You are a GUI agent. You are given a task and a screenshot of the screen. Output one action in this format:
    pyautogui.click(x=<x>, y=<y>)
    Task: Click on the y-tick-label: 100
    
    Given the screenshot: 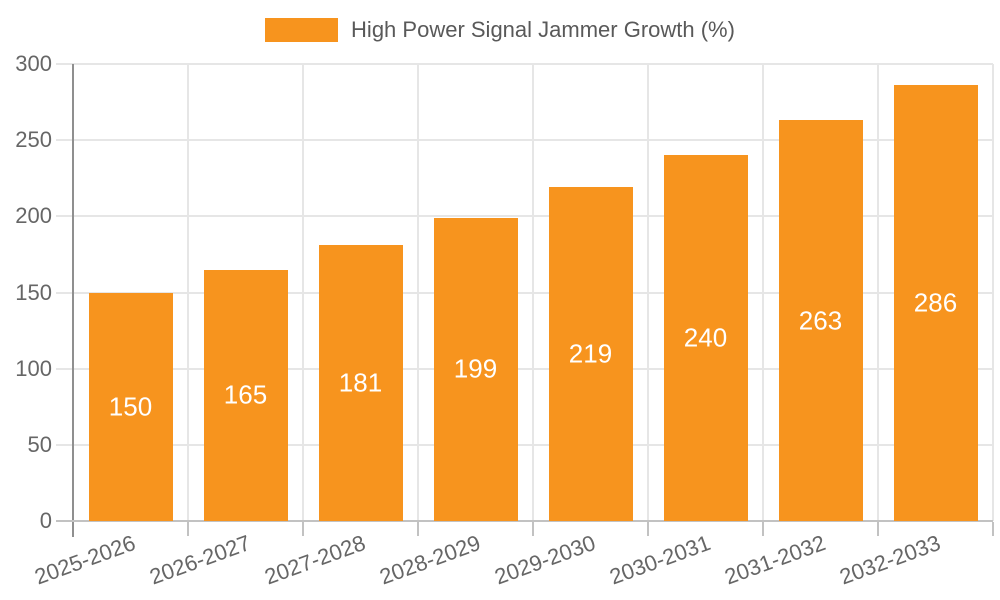 What is the action you would take?
    pyautogui.click(x=33, y=368)
    